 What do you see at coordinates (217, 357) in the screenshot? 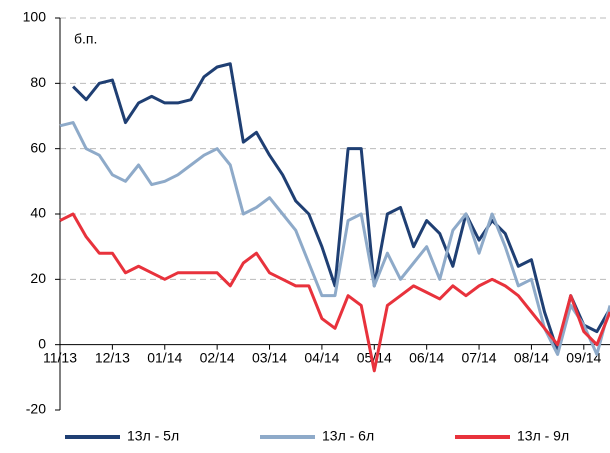
I see `x-tick-label: 02/14` at bounding box center [217, 357].